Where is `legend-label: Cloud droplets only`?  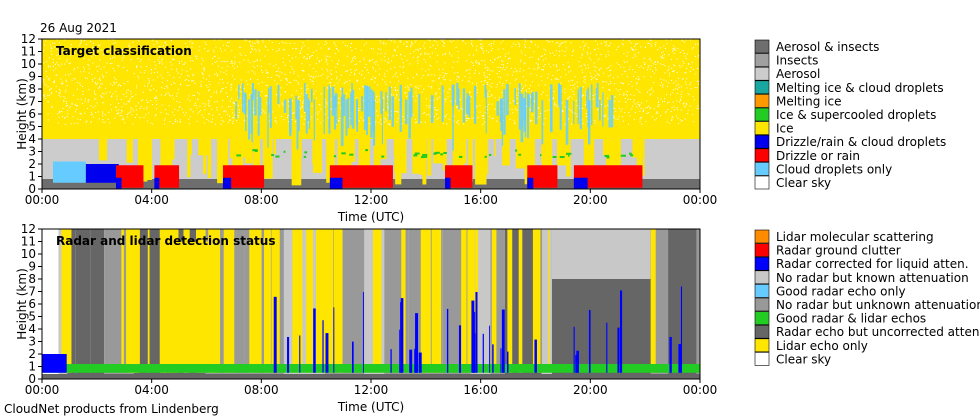
legend-label: Cloud droplets only is located at coordinates (834, 169).